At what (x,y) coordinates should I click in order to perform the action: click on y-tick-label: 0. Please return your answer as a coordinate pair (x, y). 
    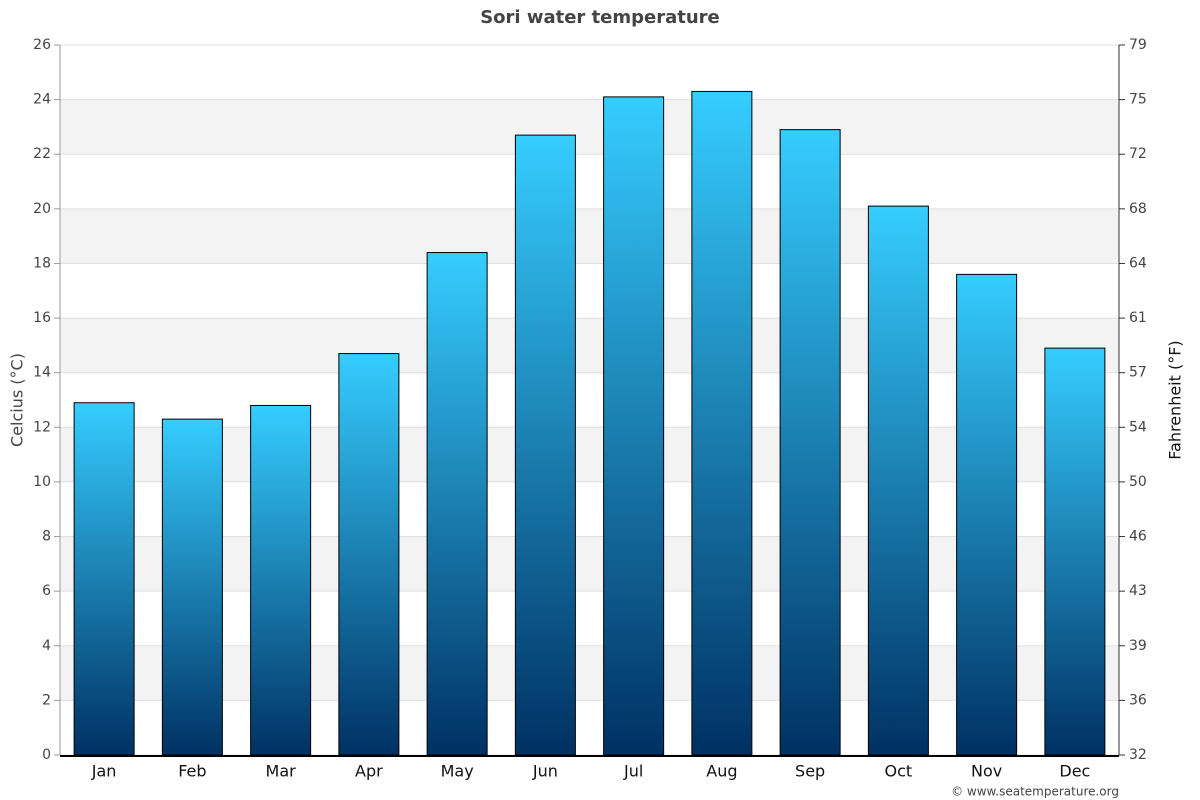
    Looking at the image, I should click on (46, 755).